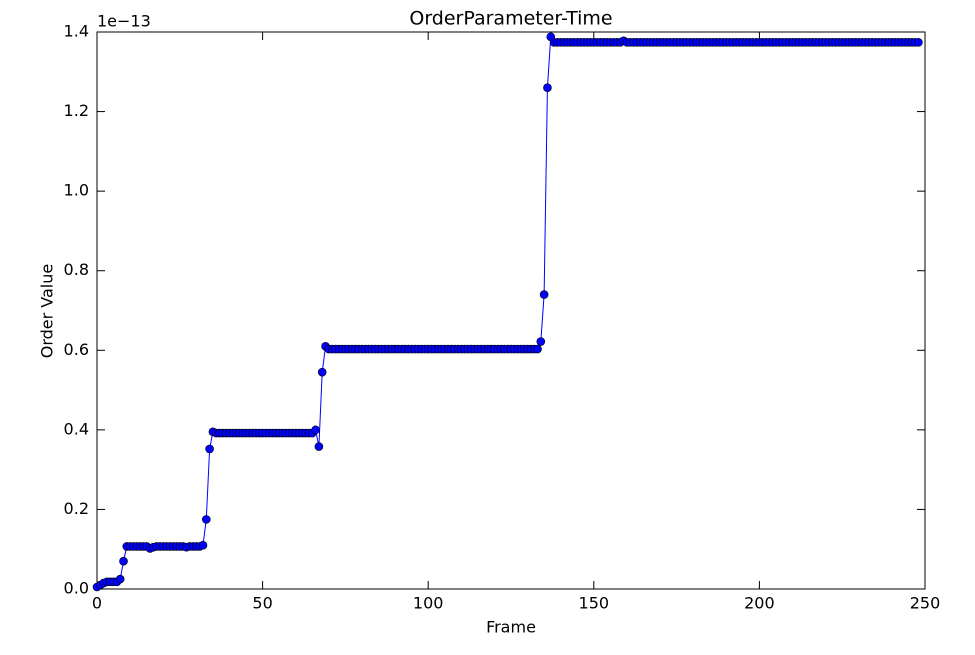 The image size is (975, 655). What do you see at coordinates (76, 110) in the screenshot?
I see `y-tick-label: 1.2` at bounding box center [76, 110].